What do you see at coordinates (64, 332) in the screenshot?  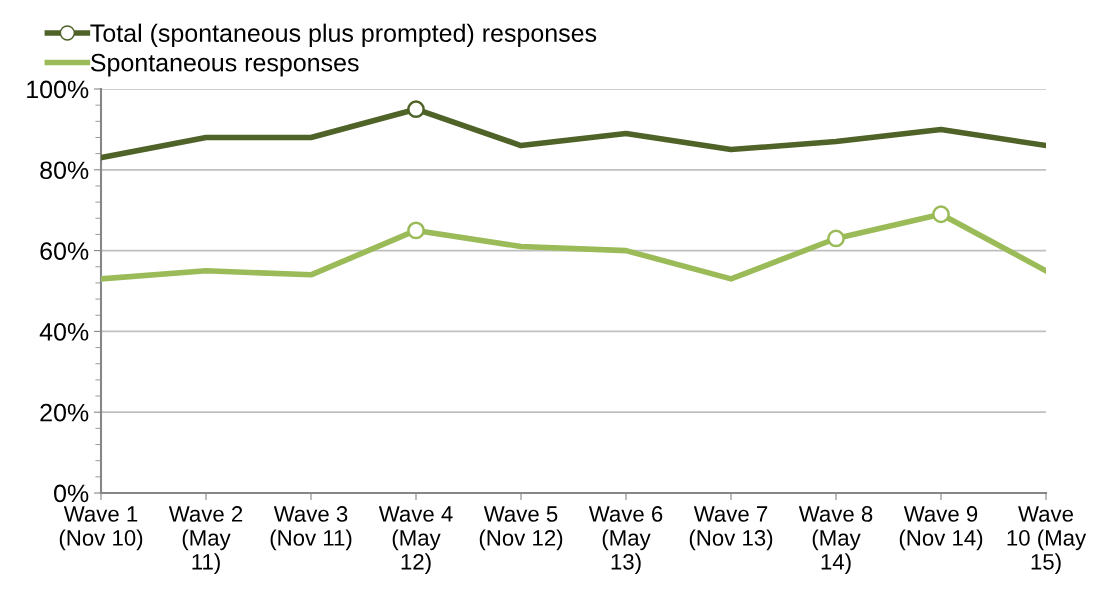 I see `y-tick-label: 40%` at bounding box center [64, 332].